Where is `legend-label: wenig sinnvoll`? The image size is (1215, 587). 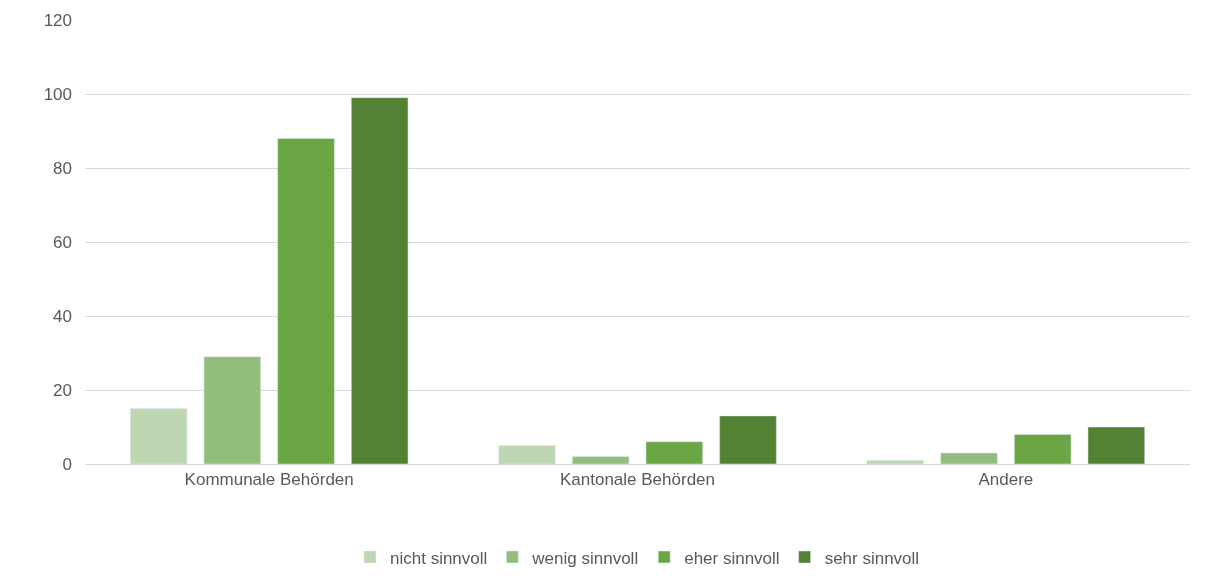 legend-label: wenig sinnvoll is located at coordinates (585, 558).